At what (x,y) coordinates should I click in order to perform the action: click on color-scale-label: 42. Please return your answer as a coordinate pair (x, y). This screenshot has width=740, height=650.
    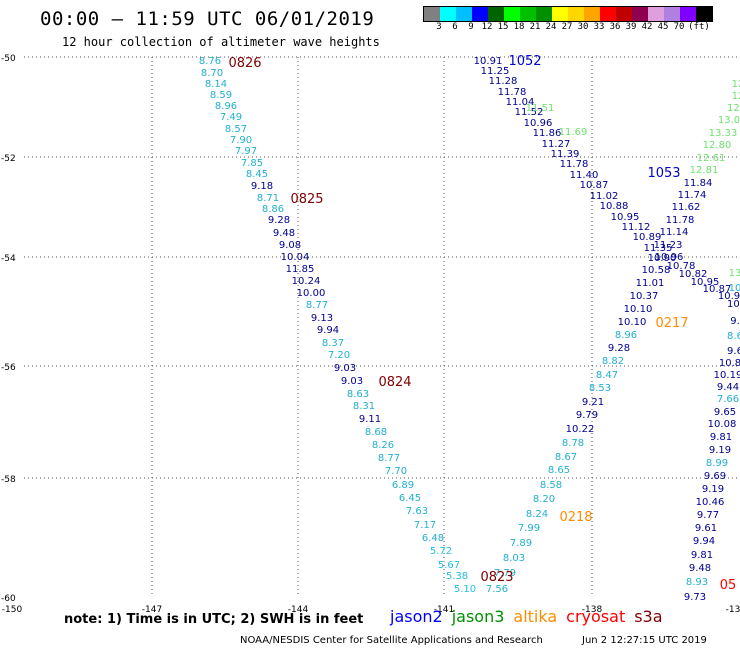
    Looking at the image, I should click on (647, 27).